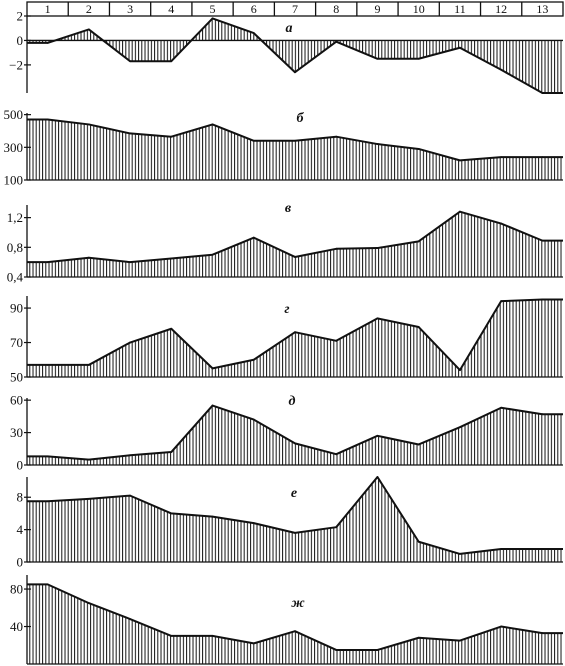 The width and height of the screenshot is (565, 666). What do you see at coordinates (89, 9) in the screenshot?
I see `column-number: 2` at bounding box center [89, 9].